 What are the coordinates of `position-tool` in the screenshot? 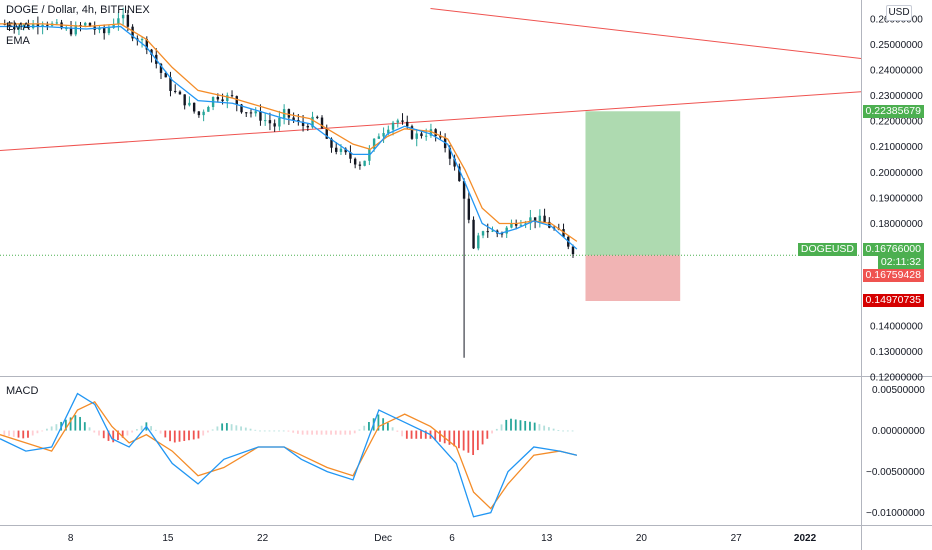 It's located at (633, 206).